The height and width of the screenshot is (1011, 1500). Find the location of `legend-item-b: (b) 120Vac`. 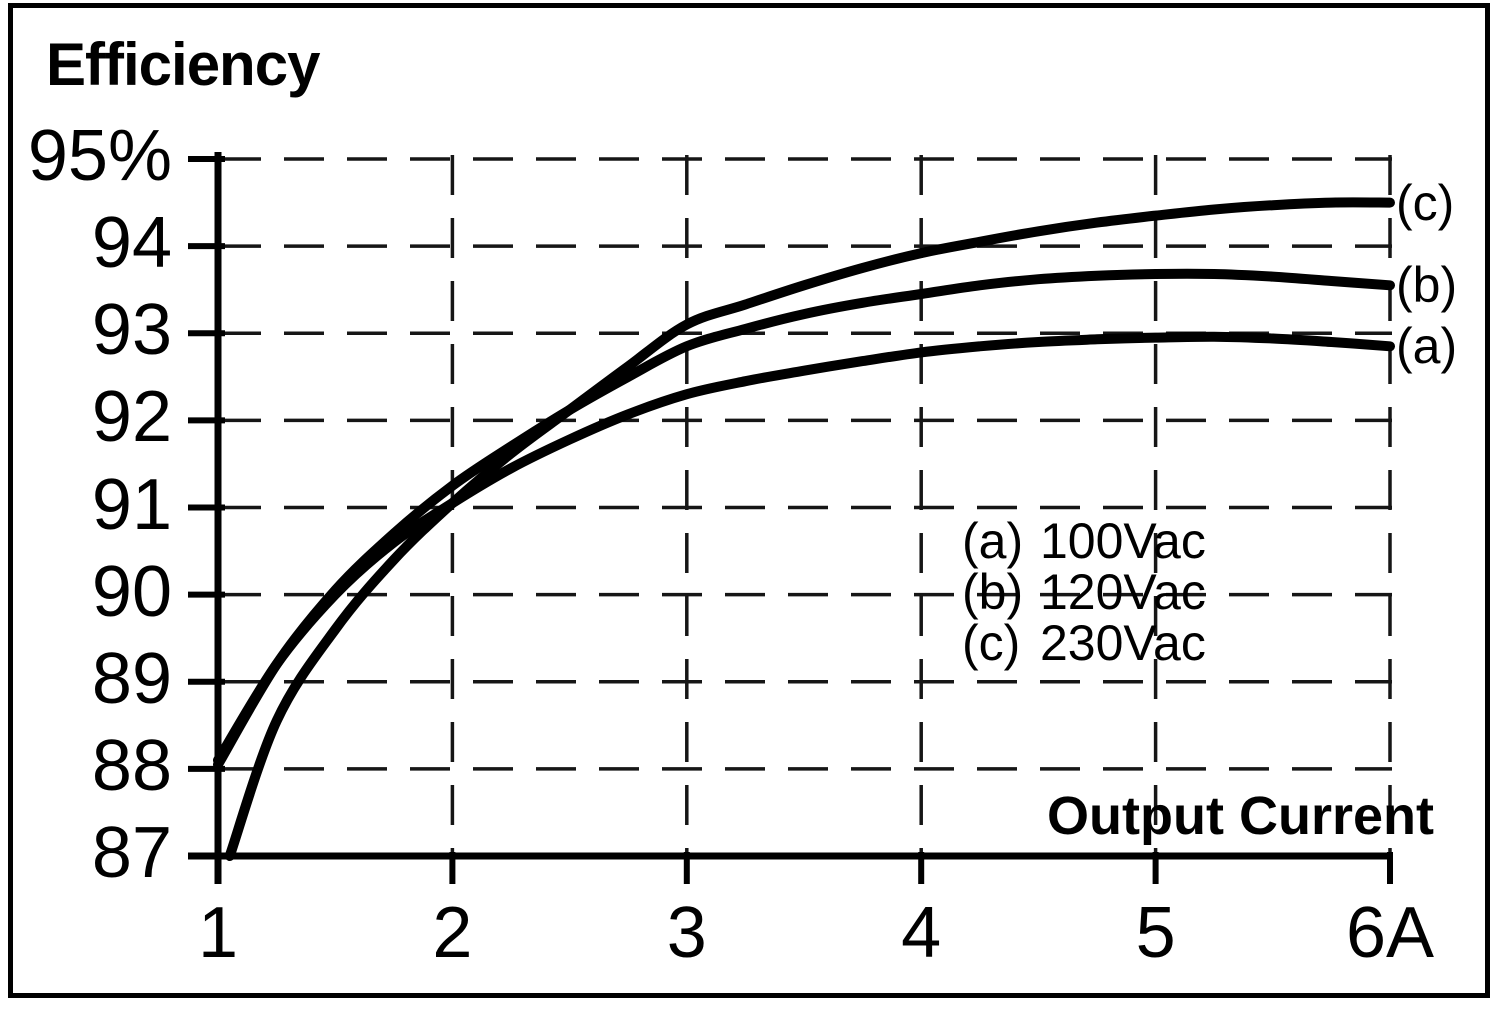

legend-item-b: (b) 120Vac is located at coordinates (1084, 592).